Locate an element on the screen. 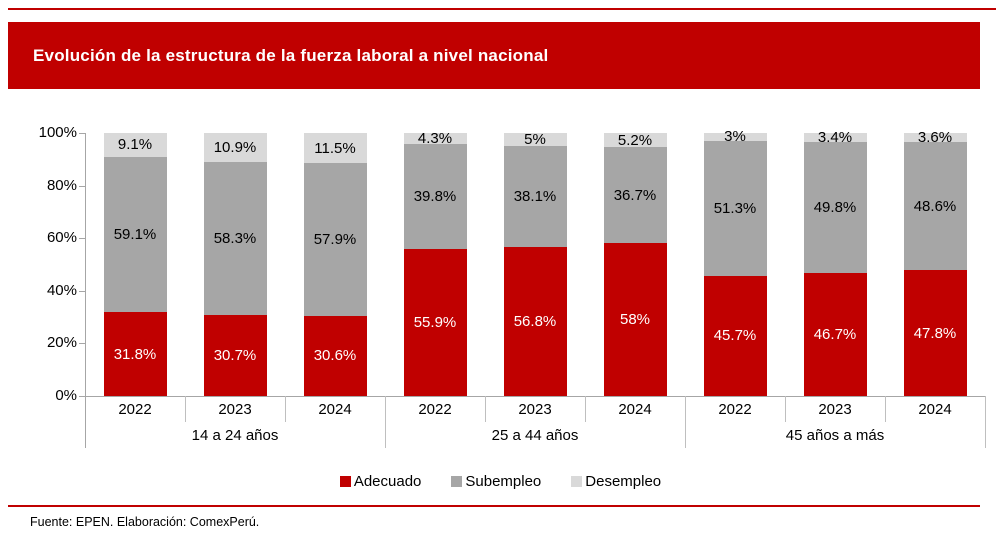  bar-segment-value-label: 30.6% is located at coordinates (335, 356).